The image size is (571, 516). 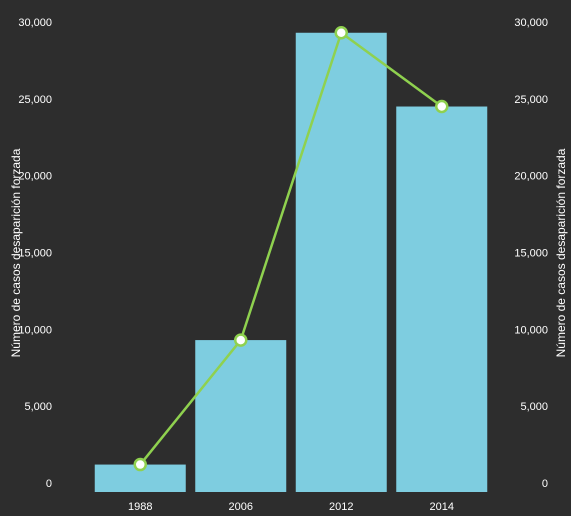 What do you see at coordinates (531, 330) in the screenshot?
I see `y-right-tick-label: 10,000` at bounding box center [531, 330].